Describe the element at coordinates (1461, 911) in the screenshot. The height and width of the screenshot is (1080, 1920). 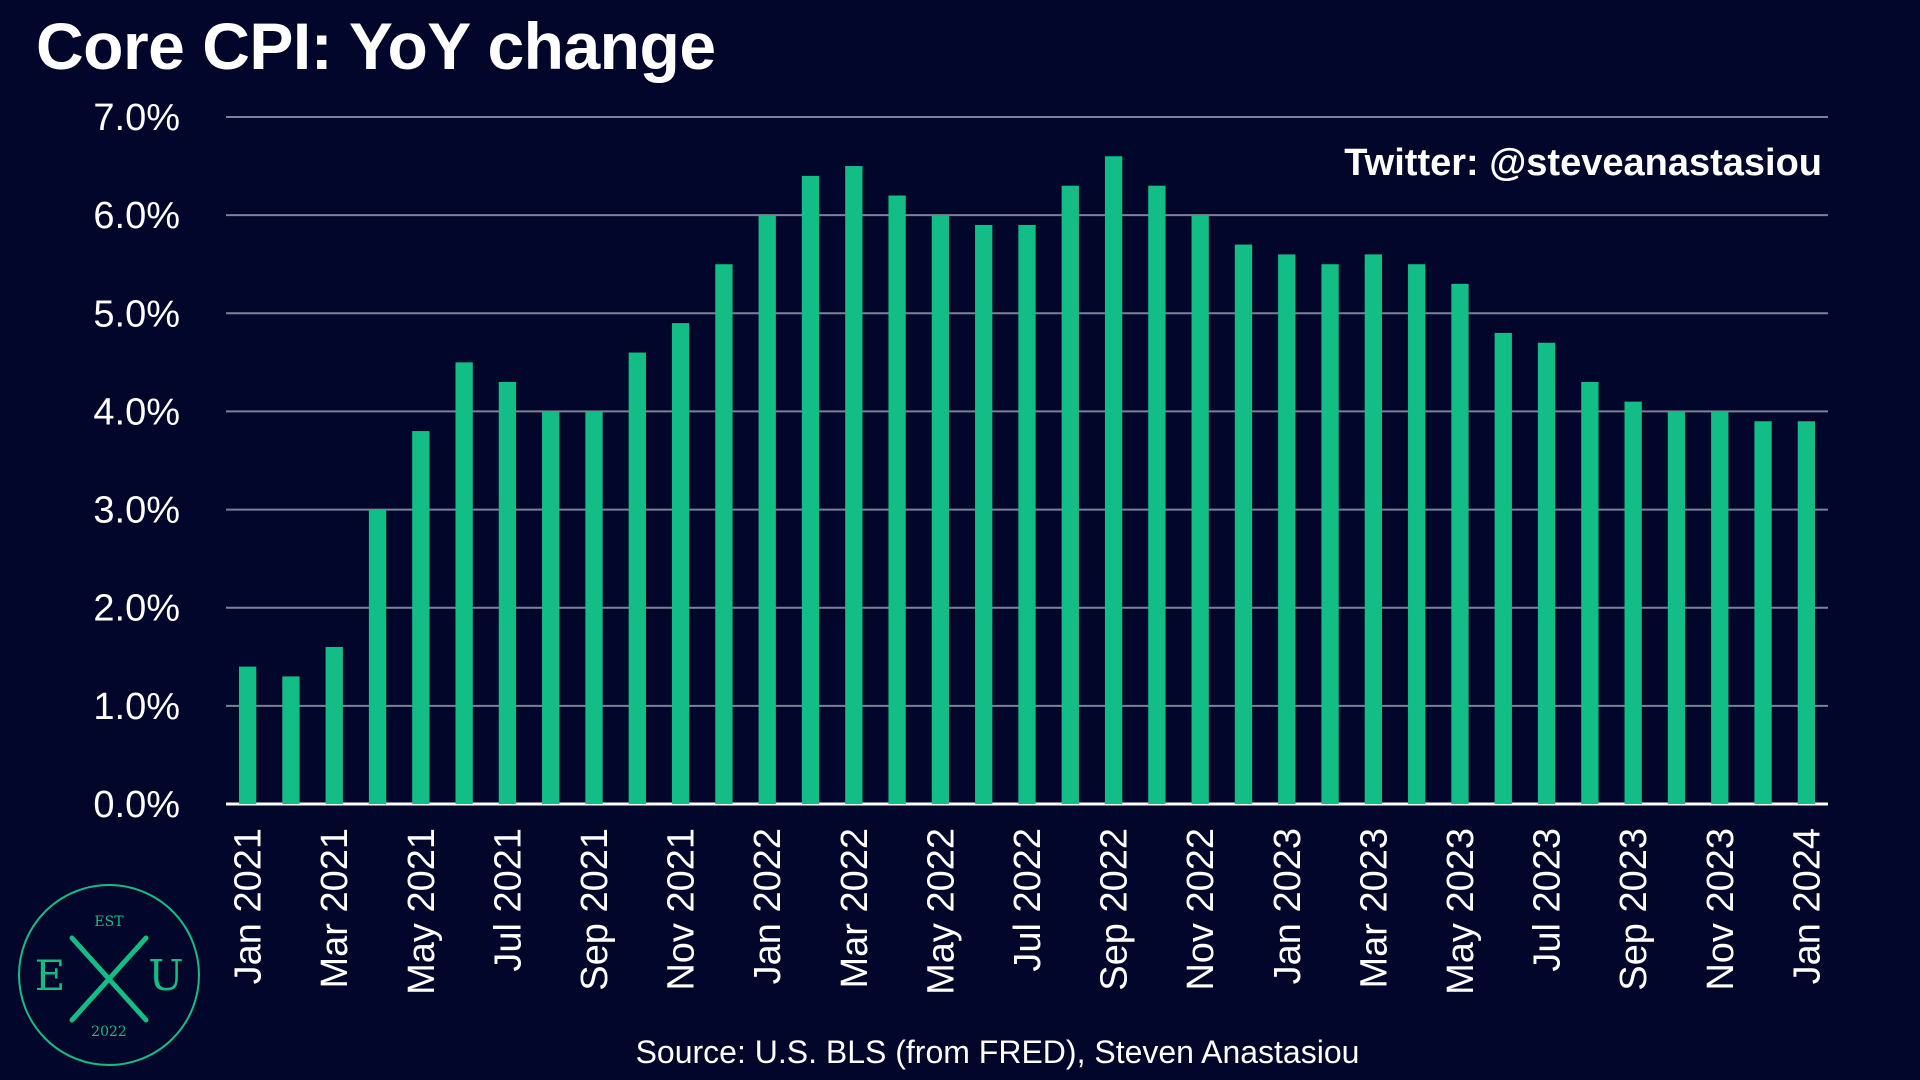
I see `x-tick-label: May 2023` at that location.